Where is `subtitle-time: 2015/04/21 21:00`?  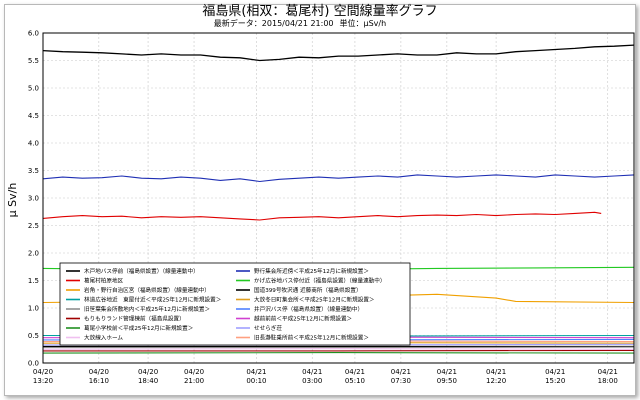 subtitle-time: 2015/04/21 21:00 is located at coordinates (298, 23).